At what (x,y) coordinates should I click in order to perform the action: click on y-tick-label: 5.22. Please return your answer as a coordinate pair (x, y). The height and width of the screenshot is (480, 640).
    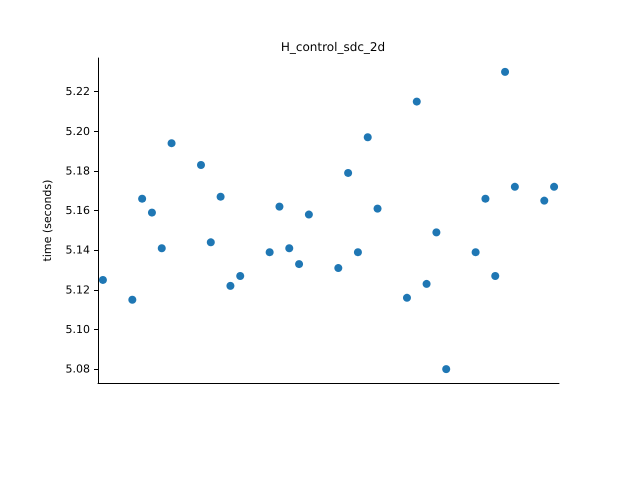
    Looking at the image, I should click on (78, 91).